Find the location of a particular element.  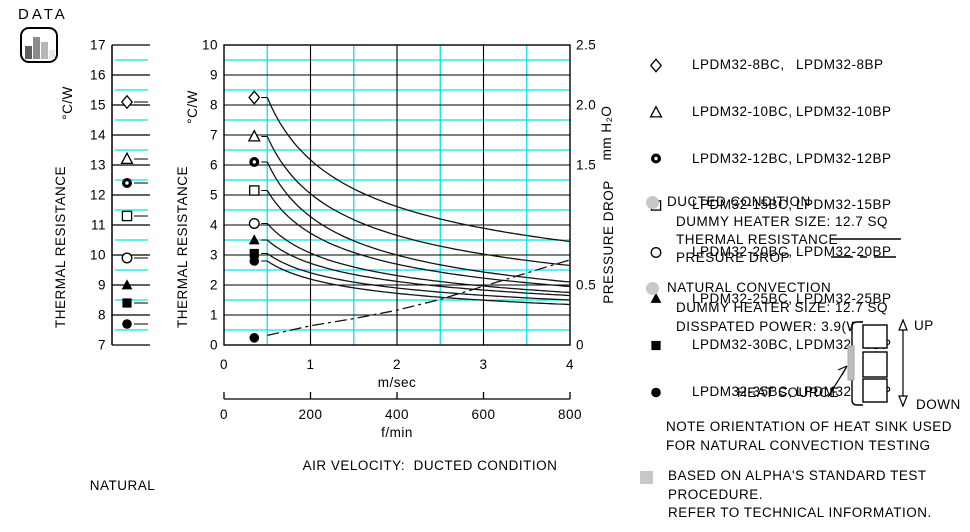

legend-item: LPDM32-20BC, LPDM32-20BP is located at coordinates (766, 252).